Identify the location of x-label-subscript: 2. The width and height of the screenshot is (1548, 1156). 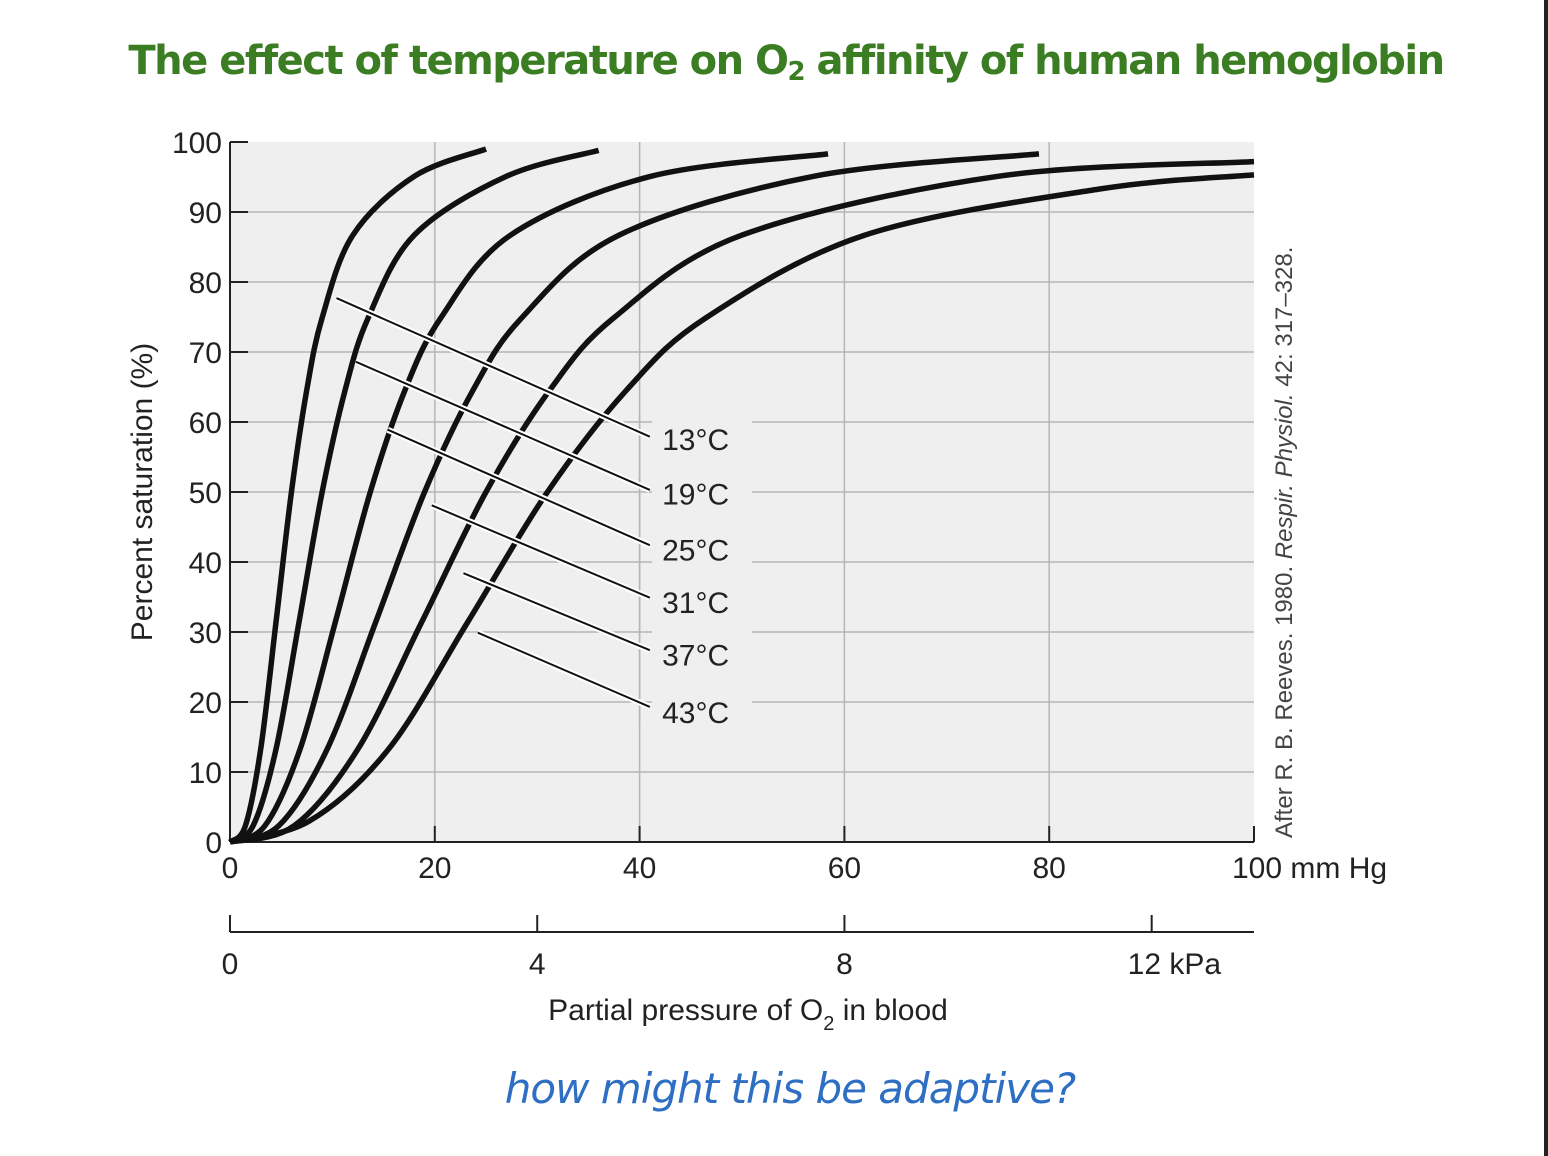
(828, 1024).